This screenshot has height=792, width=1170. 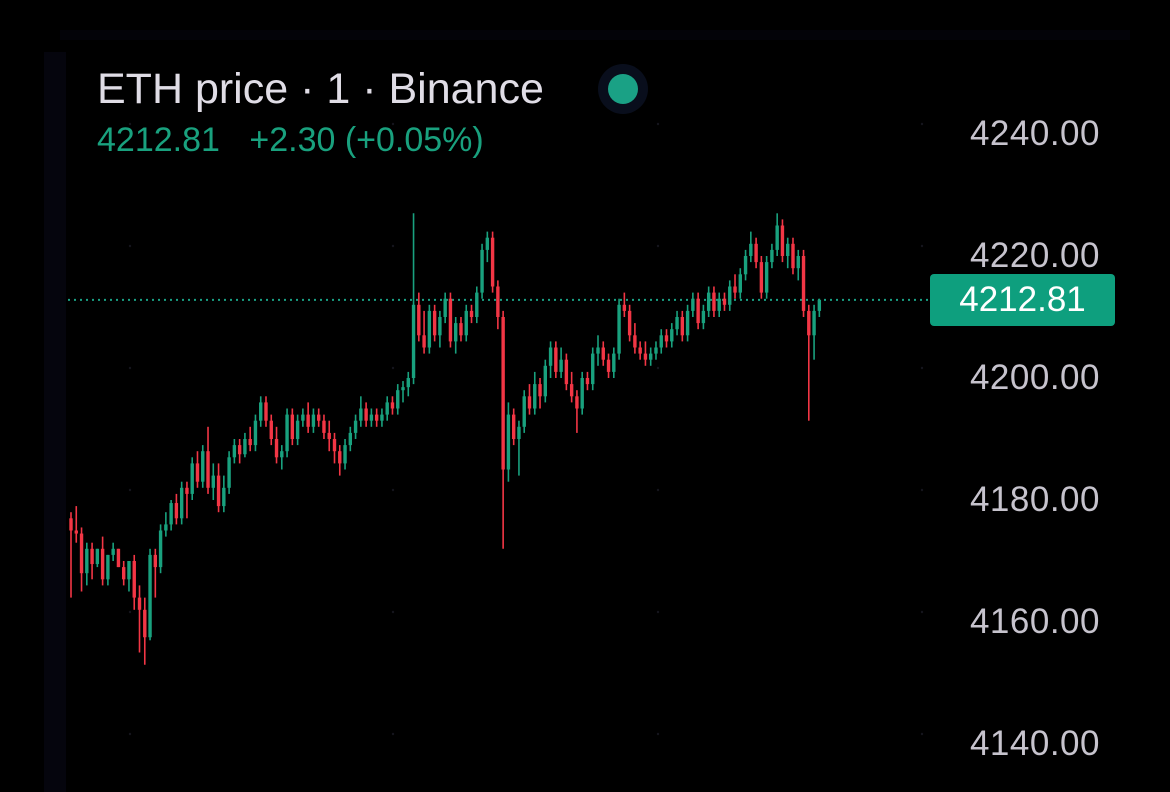 I want to click on chart-title: ETH price · 1 · Binance, so click(x=320, y=89).